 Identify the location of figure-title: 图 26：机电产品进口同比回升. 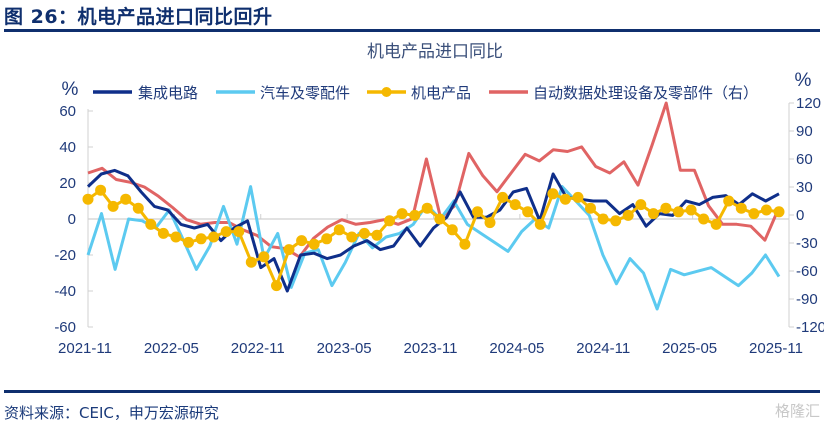
(138, 17).